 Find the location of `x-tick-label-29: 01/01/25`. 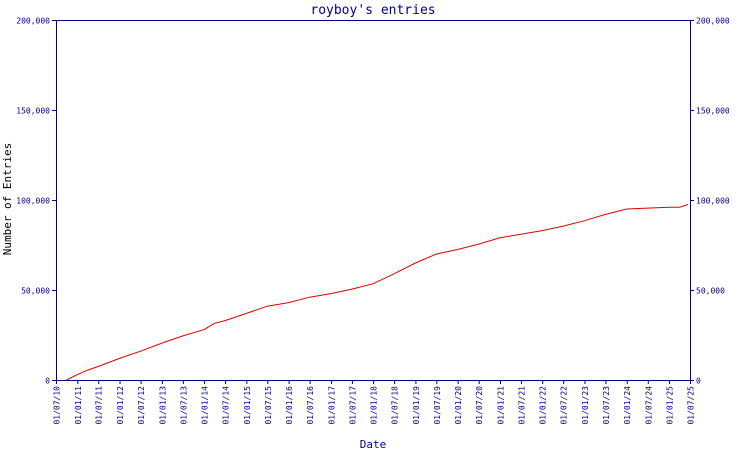

x-tick-label-29: 01/01/25 is located at coordinates (670, 405).